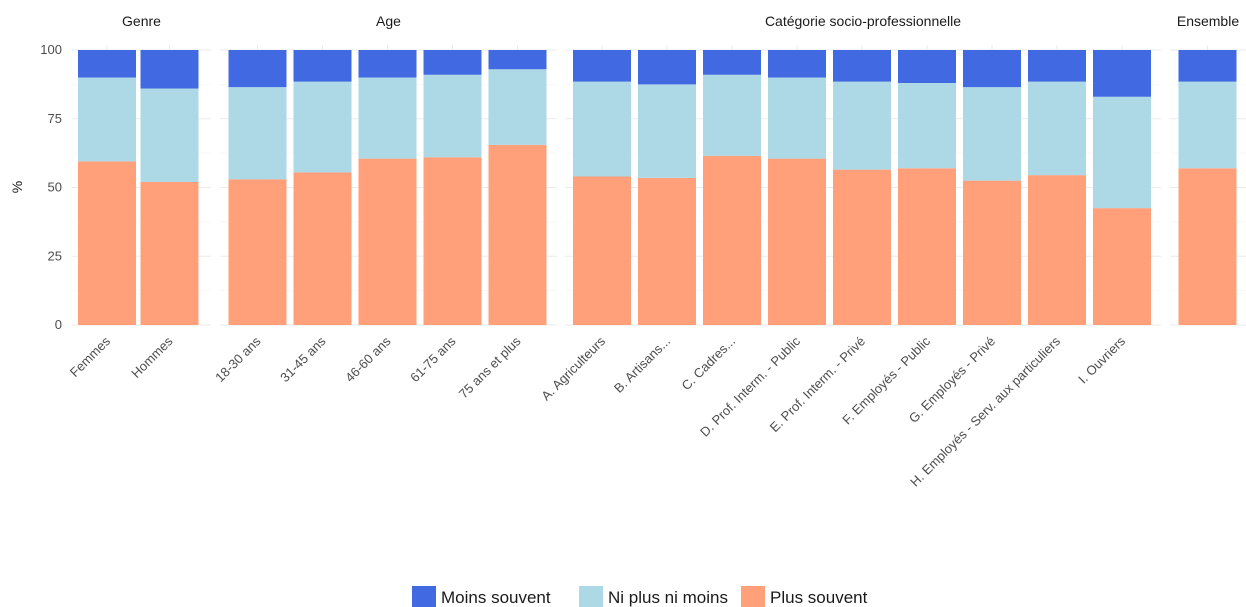 The height and width of the screenshot is (607, 1246). Describe the element at coordinates (1101, 359) in the screenshot. I see `x-tick-label: I. Ouvriers` at that location.